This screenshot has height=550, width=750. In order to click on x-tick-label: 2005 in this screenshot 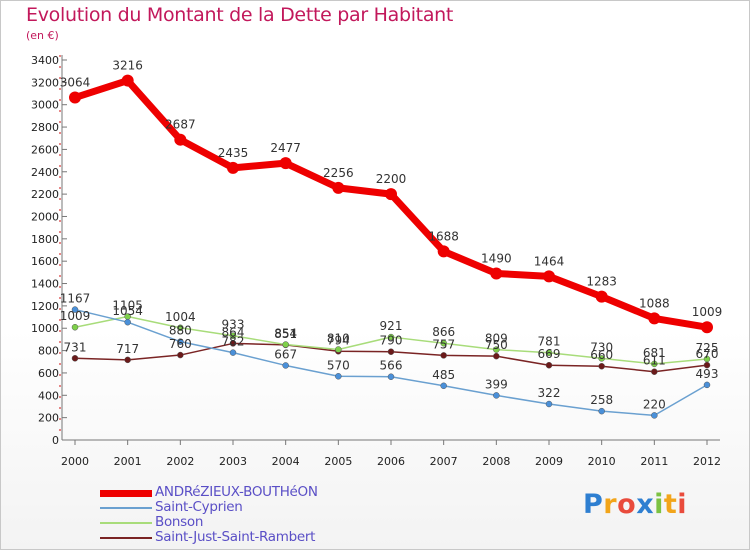, I will do `click(338, 461)`.